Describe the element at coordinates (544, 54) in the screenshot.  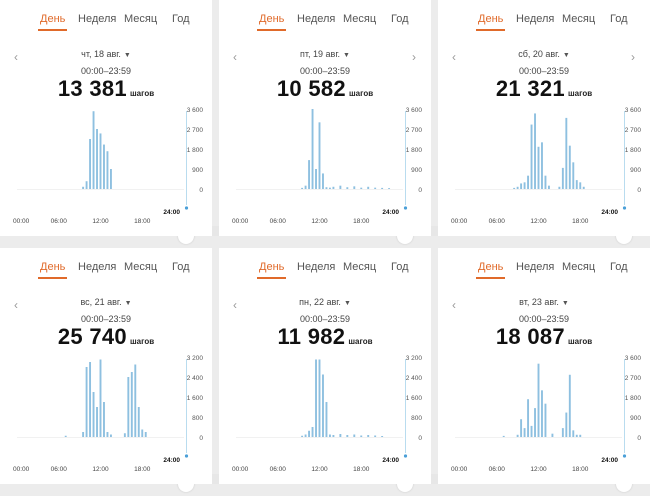
I see `date-selector: сб, 20 авг. ▼` at that location.